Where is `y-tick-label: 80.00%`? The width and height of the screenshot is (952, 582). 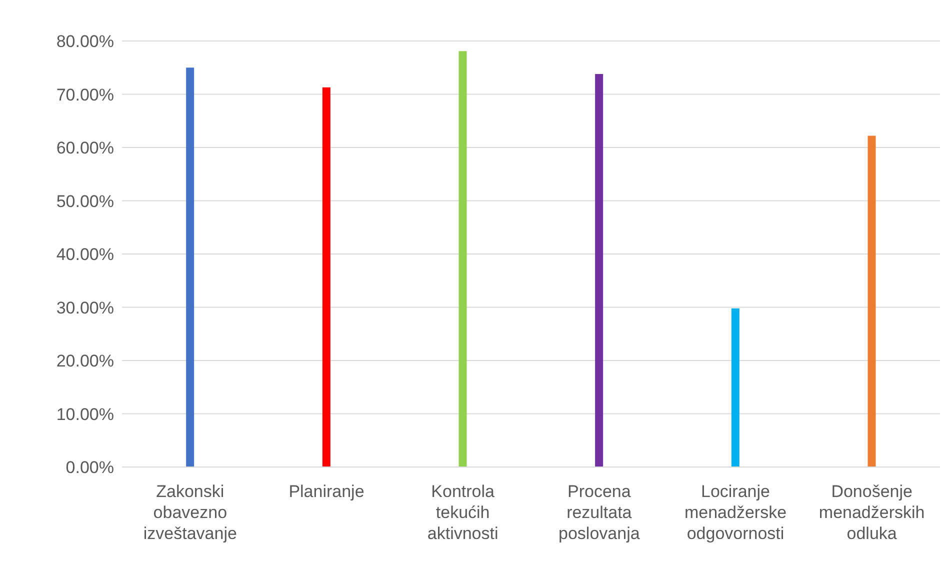
y-tick-label: 80.00% is located at coordinates (85, 42).